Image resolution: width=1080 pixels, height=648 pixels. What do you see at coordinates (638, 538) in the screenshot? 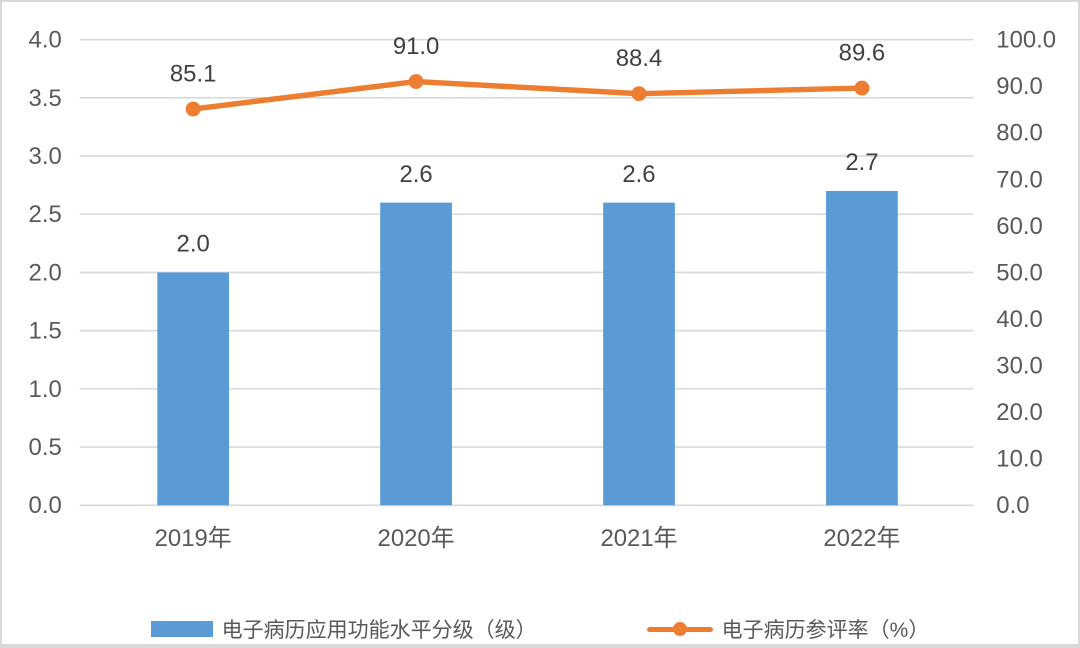
I see `x-axis-category-label: 2021年` at bounding box center [638, 538].